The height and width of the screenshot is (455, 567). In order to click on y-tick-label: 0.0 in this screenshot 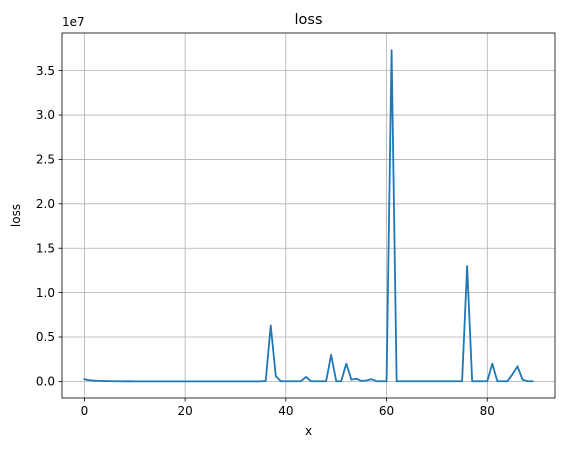, I will do `click(45, 382)`.